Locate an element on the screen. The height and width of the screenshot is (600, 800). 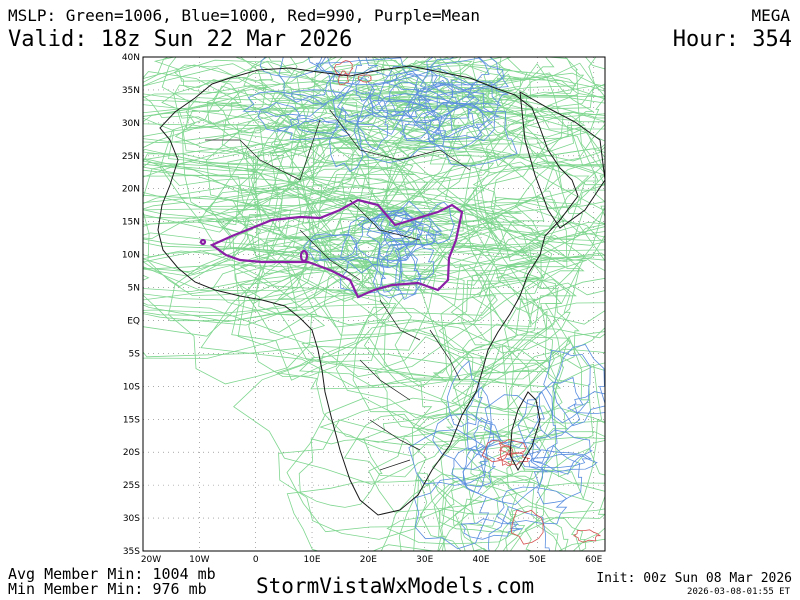
lon-label: 60E is located at coordinates (593, 560).